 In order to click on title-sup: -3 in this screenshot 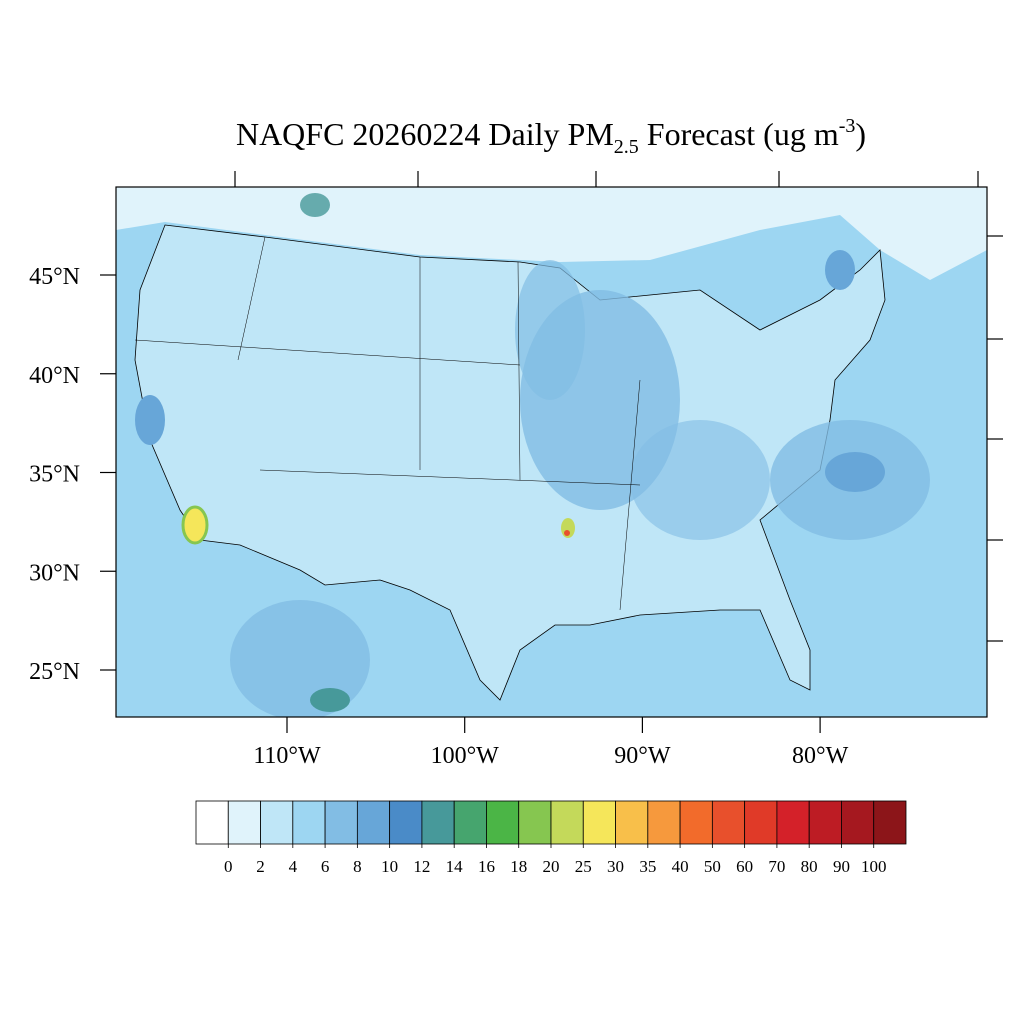, I will do `click(847, 126)`.